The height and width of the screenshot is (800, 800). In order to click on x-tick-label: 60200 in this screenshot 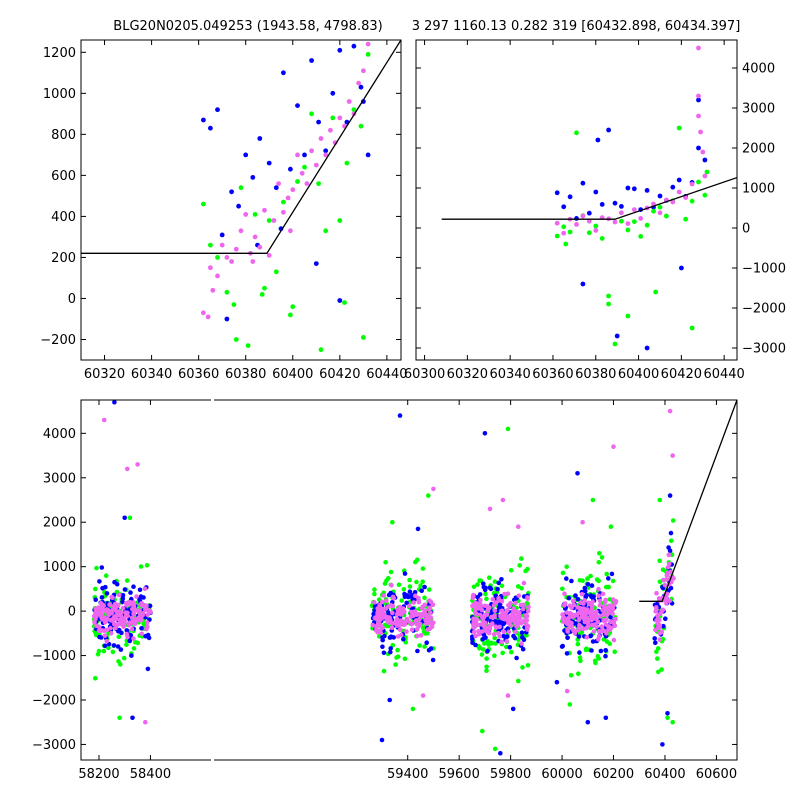, I will do `click(613, 774)`.